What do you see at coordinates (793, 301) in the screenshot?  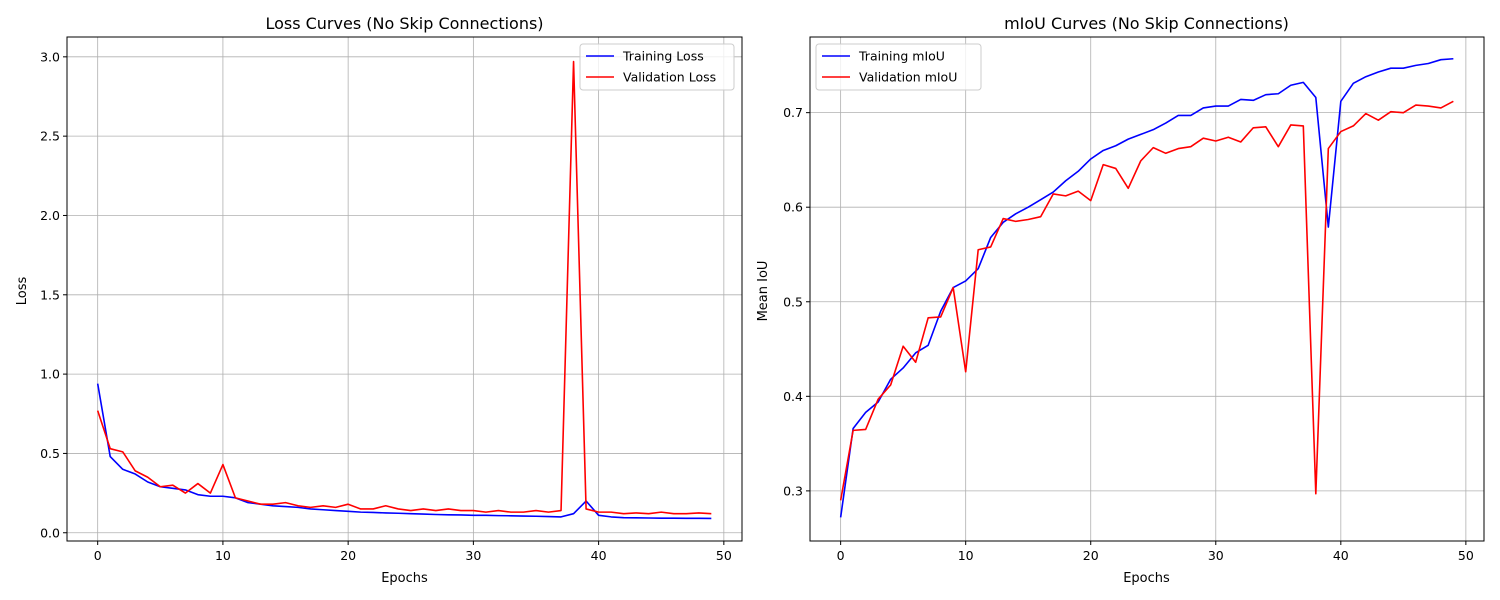 I see `miou-chart-ytick-label: 0.5` at bounding box center [793, 301].